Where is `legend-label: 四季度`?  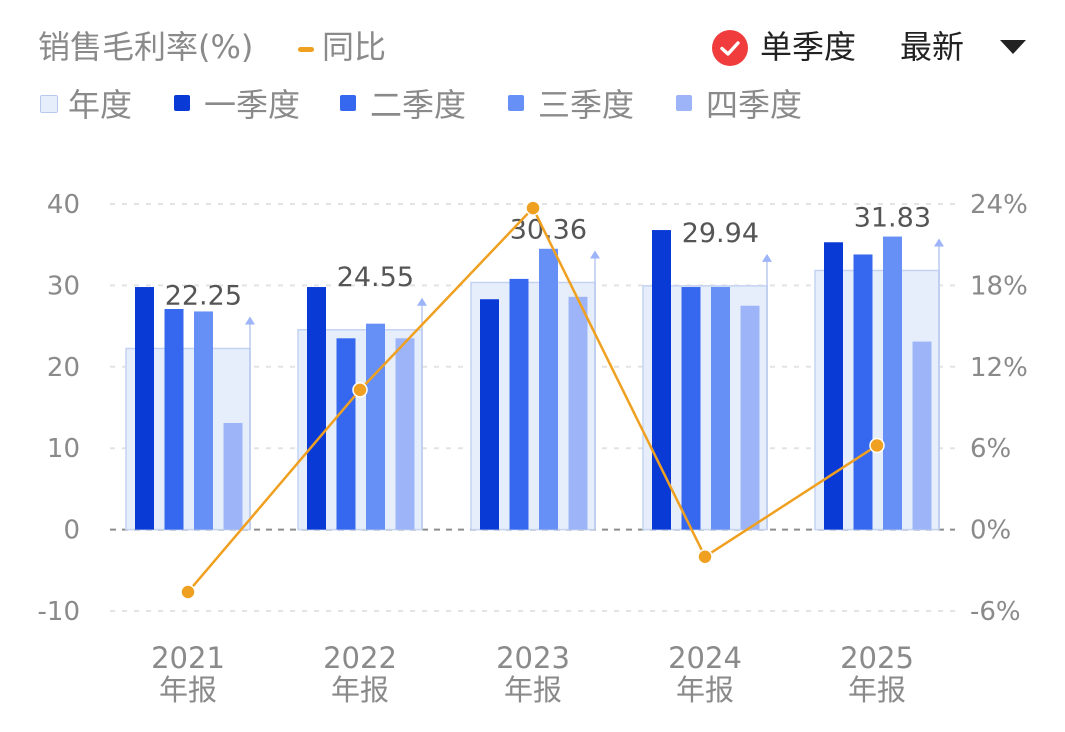
legend-label: 四季度 is located at coordinates (754, 105).